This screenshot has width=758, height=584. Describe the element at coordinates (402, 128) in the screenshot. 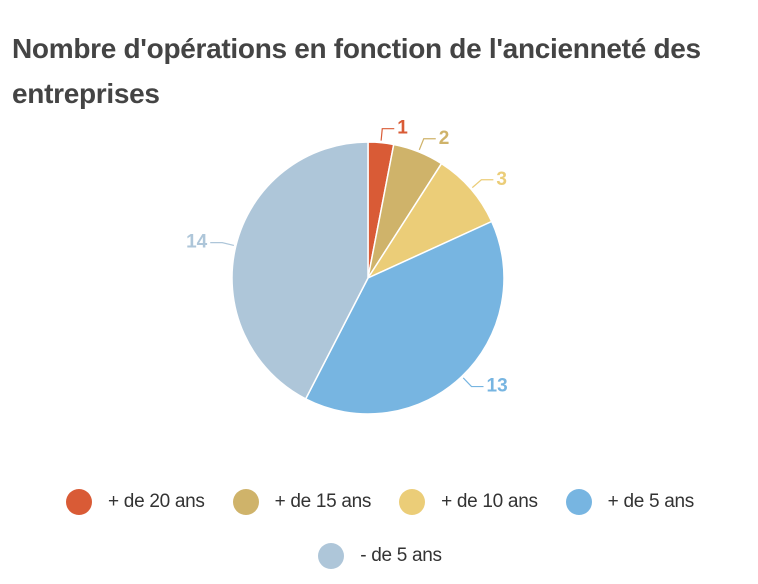

I see `data-label: 1` at that location.